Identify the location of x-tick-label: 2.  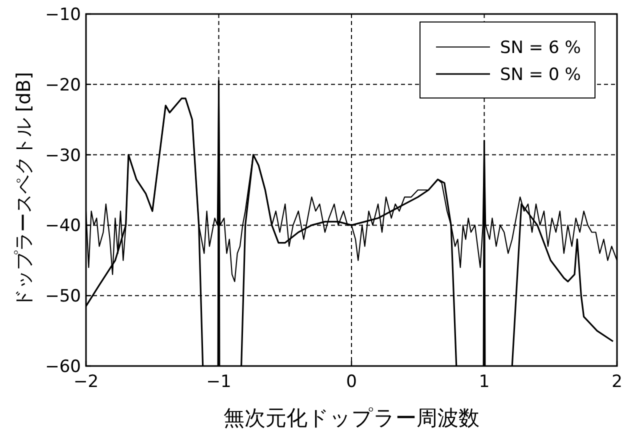
(617, 382).